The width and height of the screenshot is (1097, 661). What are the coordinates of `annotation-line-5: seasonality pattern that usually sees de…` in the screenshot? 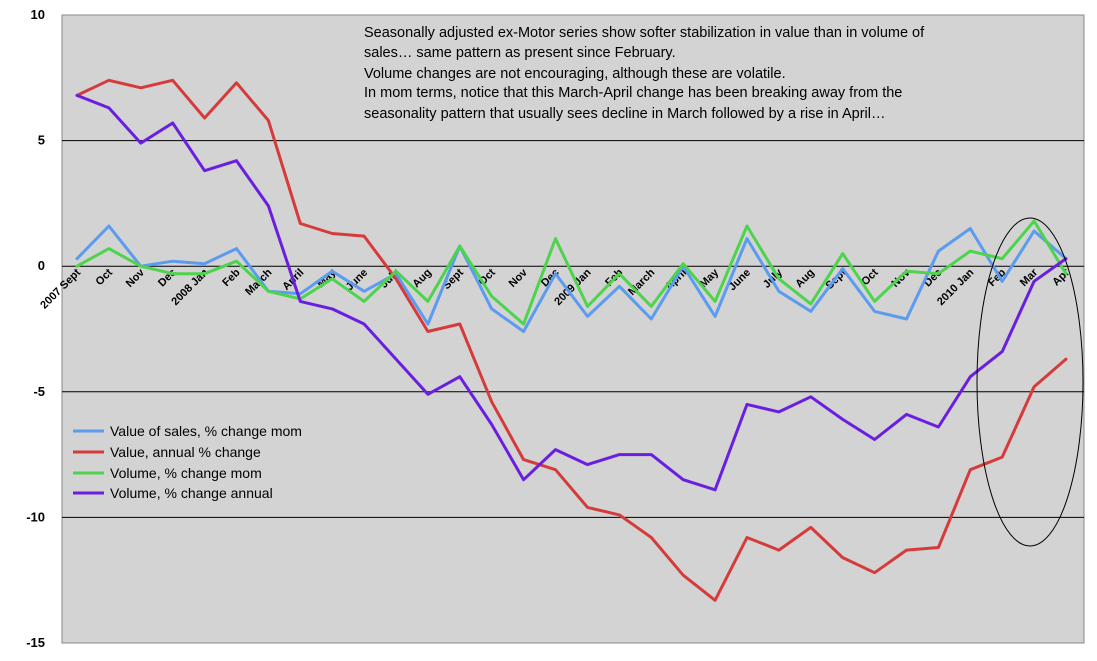 It's located at (624, 114).